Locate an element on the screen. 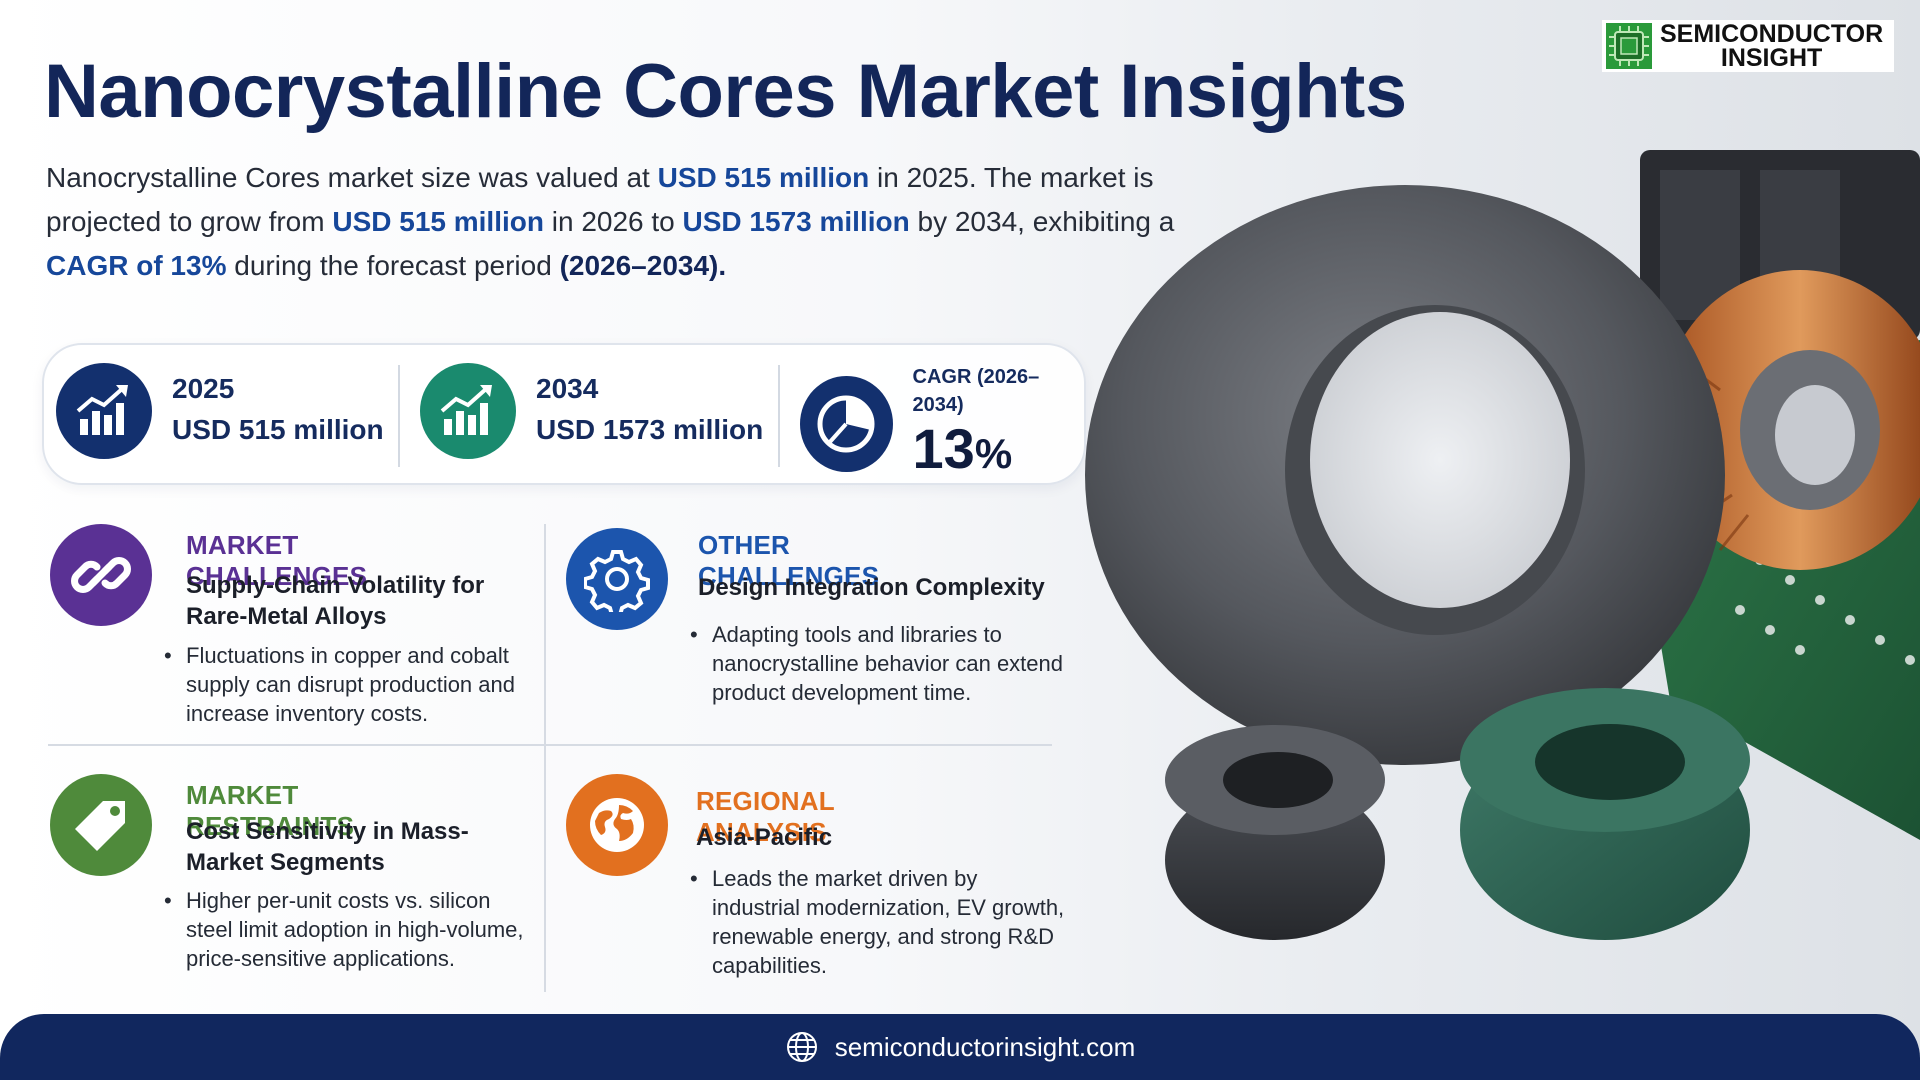 The height and width of the screenshot is (1080, 1920). brand-logo: SEMICONDUCTOR INSIGHT is located at coordinates (1748, 46).